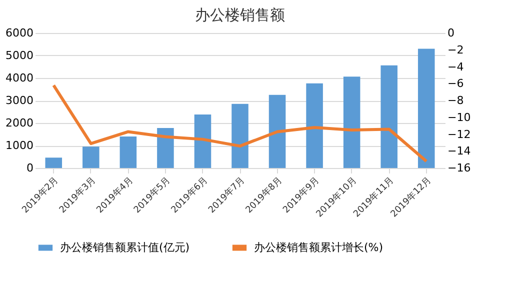 The image size is (510, 291). I want to click on legend-label: 办公楼销售额累计值(亿元), so click(125, 247).